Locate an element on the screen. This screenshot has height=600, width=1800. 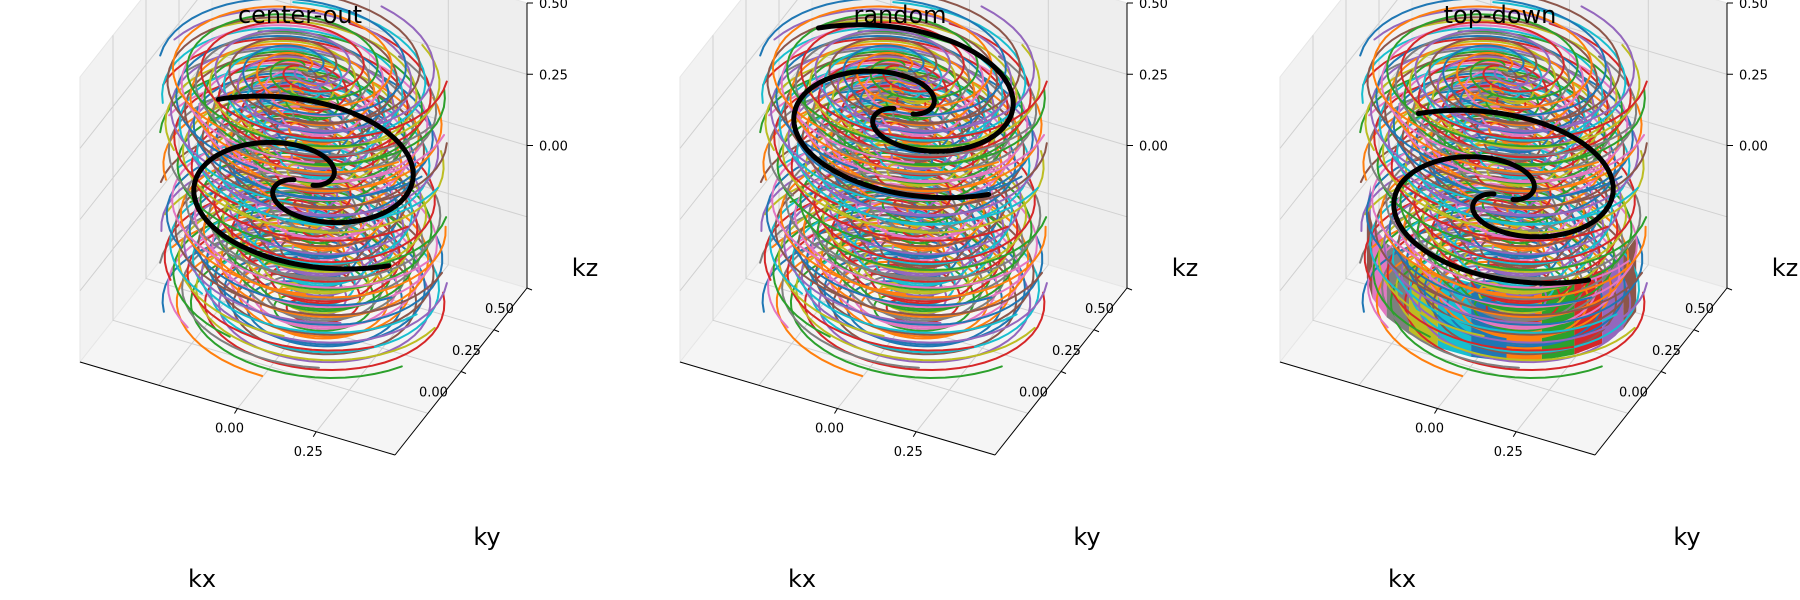
panel-title: center-out is located at coordinates (300, 15).